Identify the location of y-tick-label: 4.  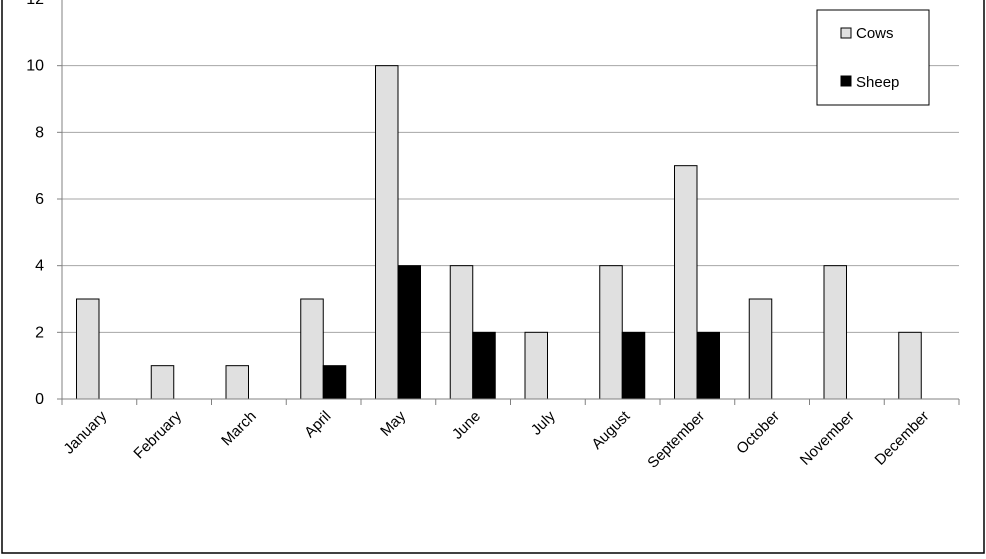
(39, 266).